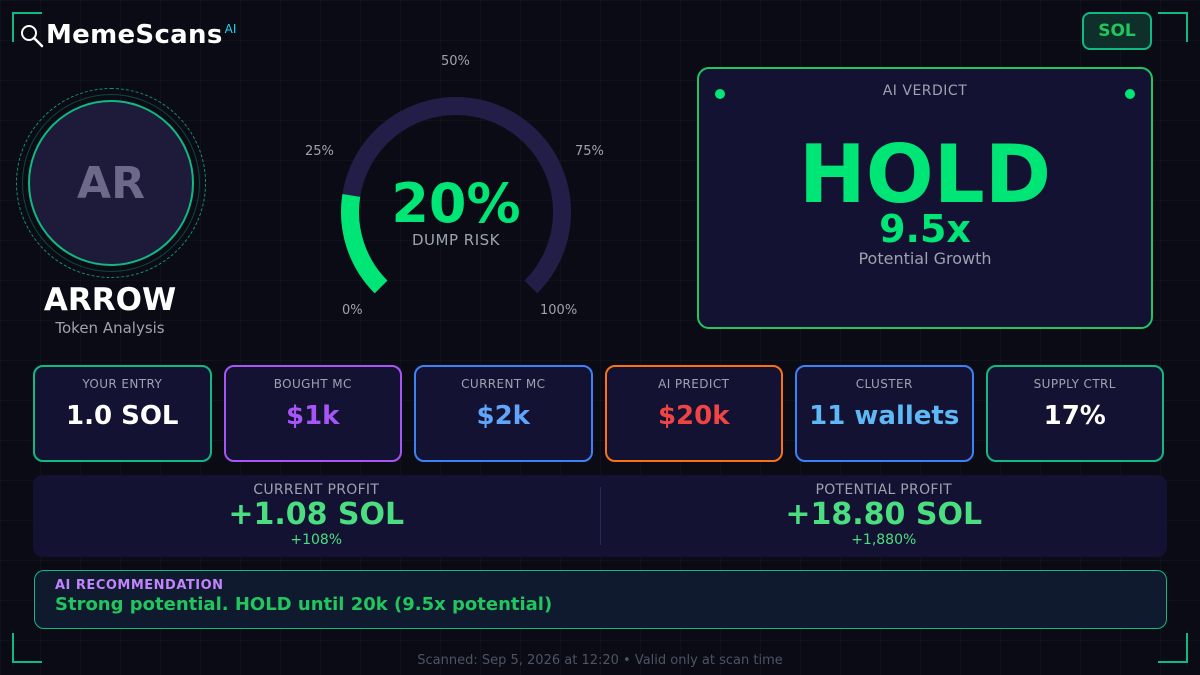 Image resolution: width=1200 pixels, height=675 pixels. What do you see at coordinates (925, 91) in the screenshot?
I see `verdict-title: AI VERDICT` at bounding box center [925, 91].